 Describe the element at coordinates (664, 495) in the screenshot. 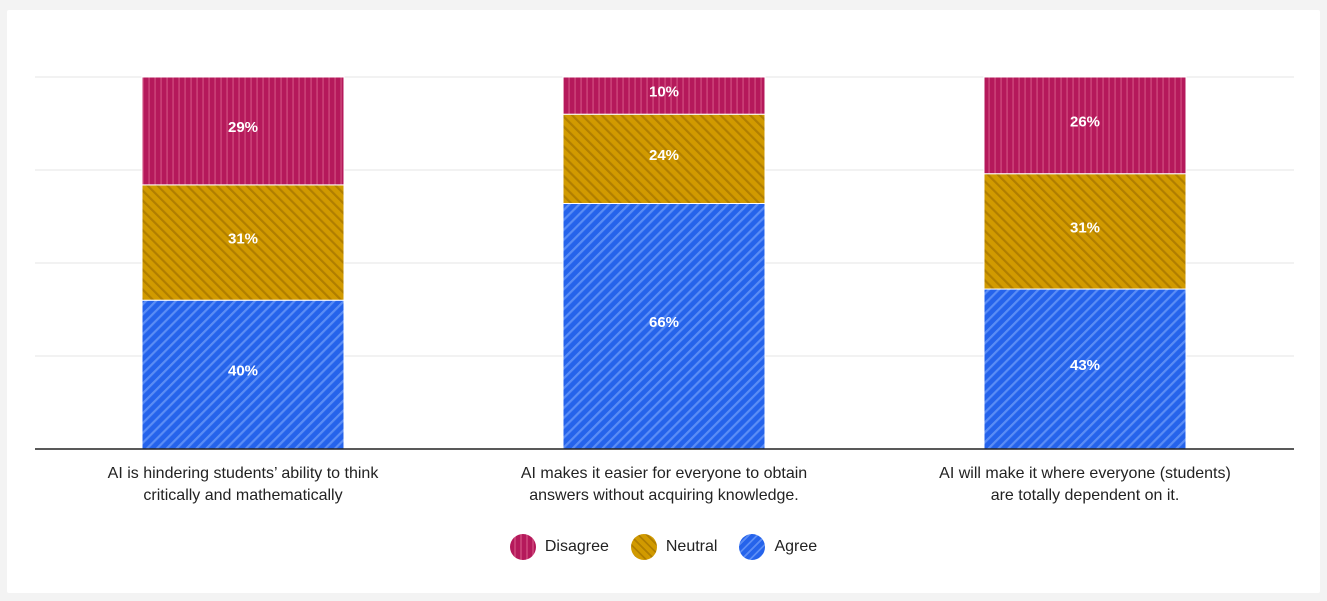

I see `category-label-line: answers without acquiring knowledge.` at that location.